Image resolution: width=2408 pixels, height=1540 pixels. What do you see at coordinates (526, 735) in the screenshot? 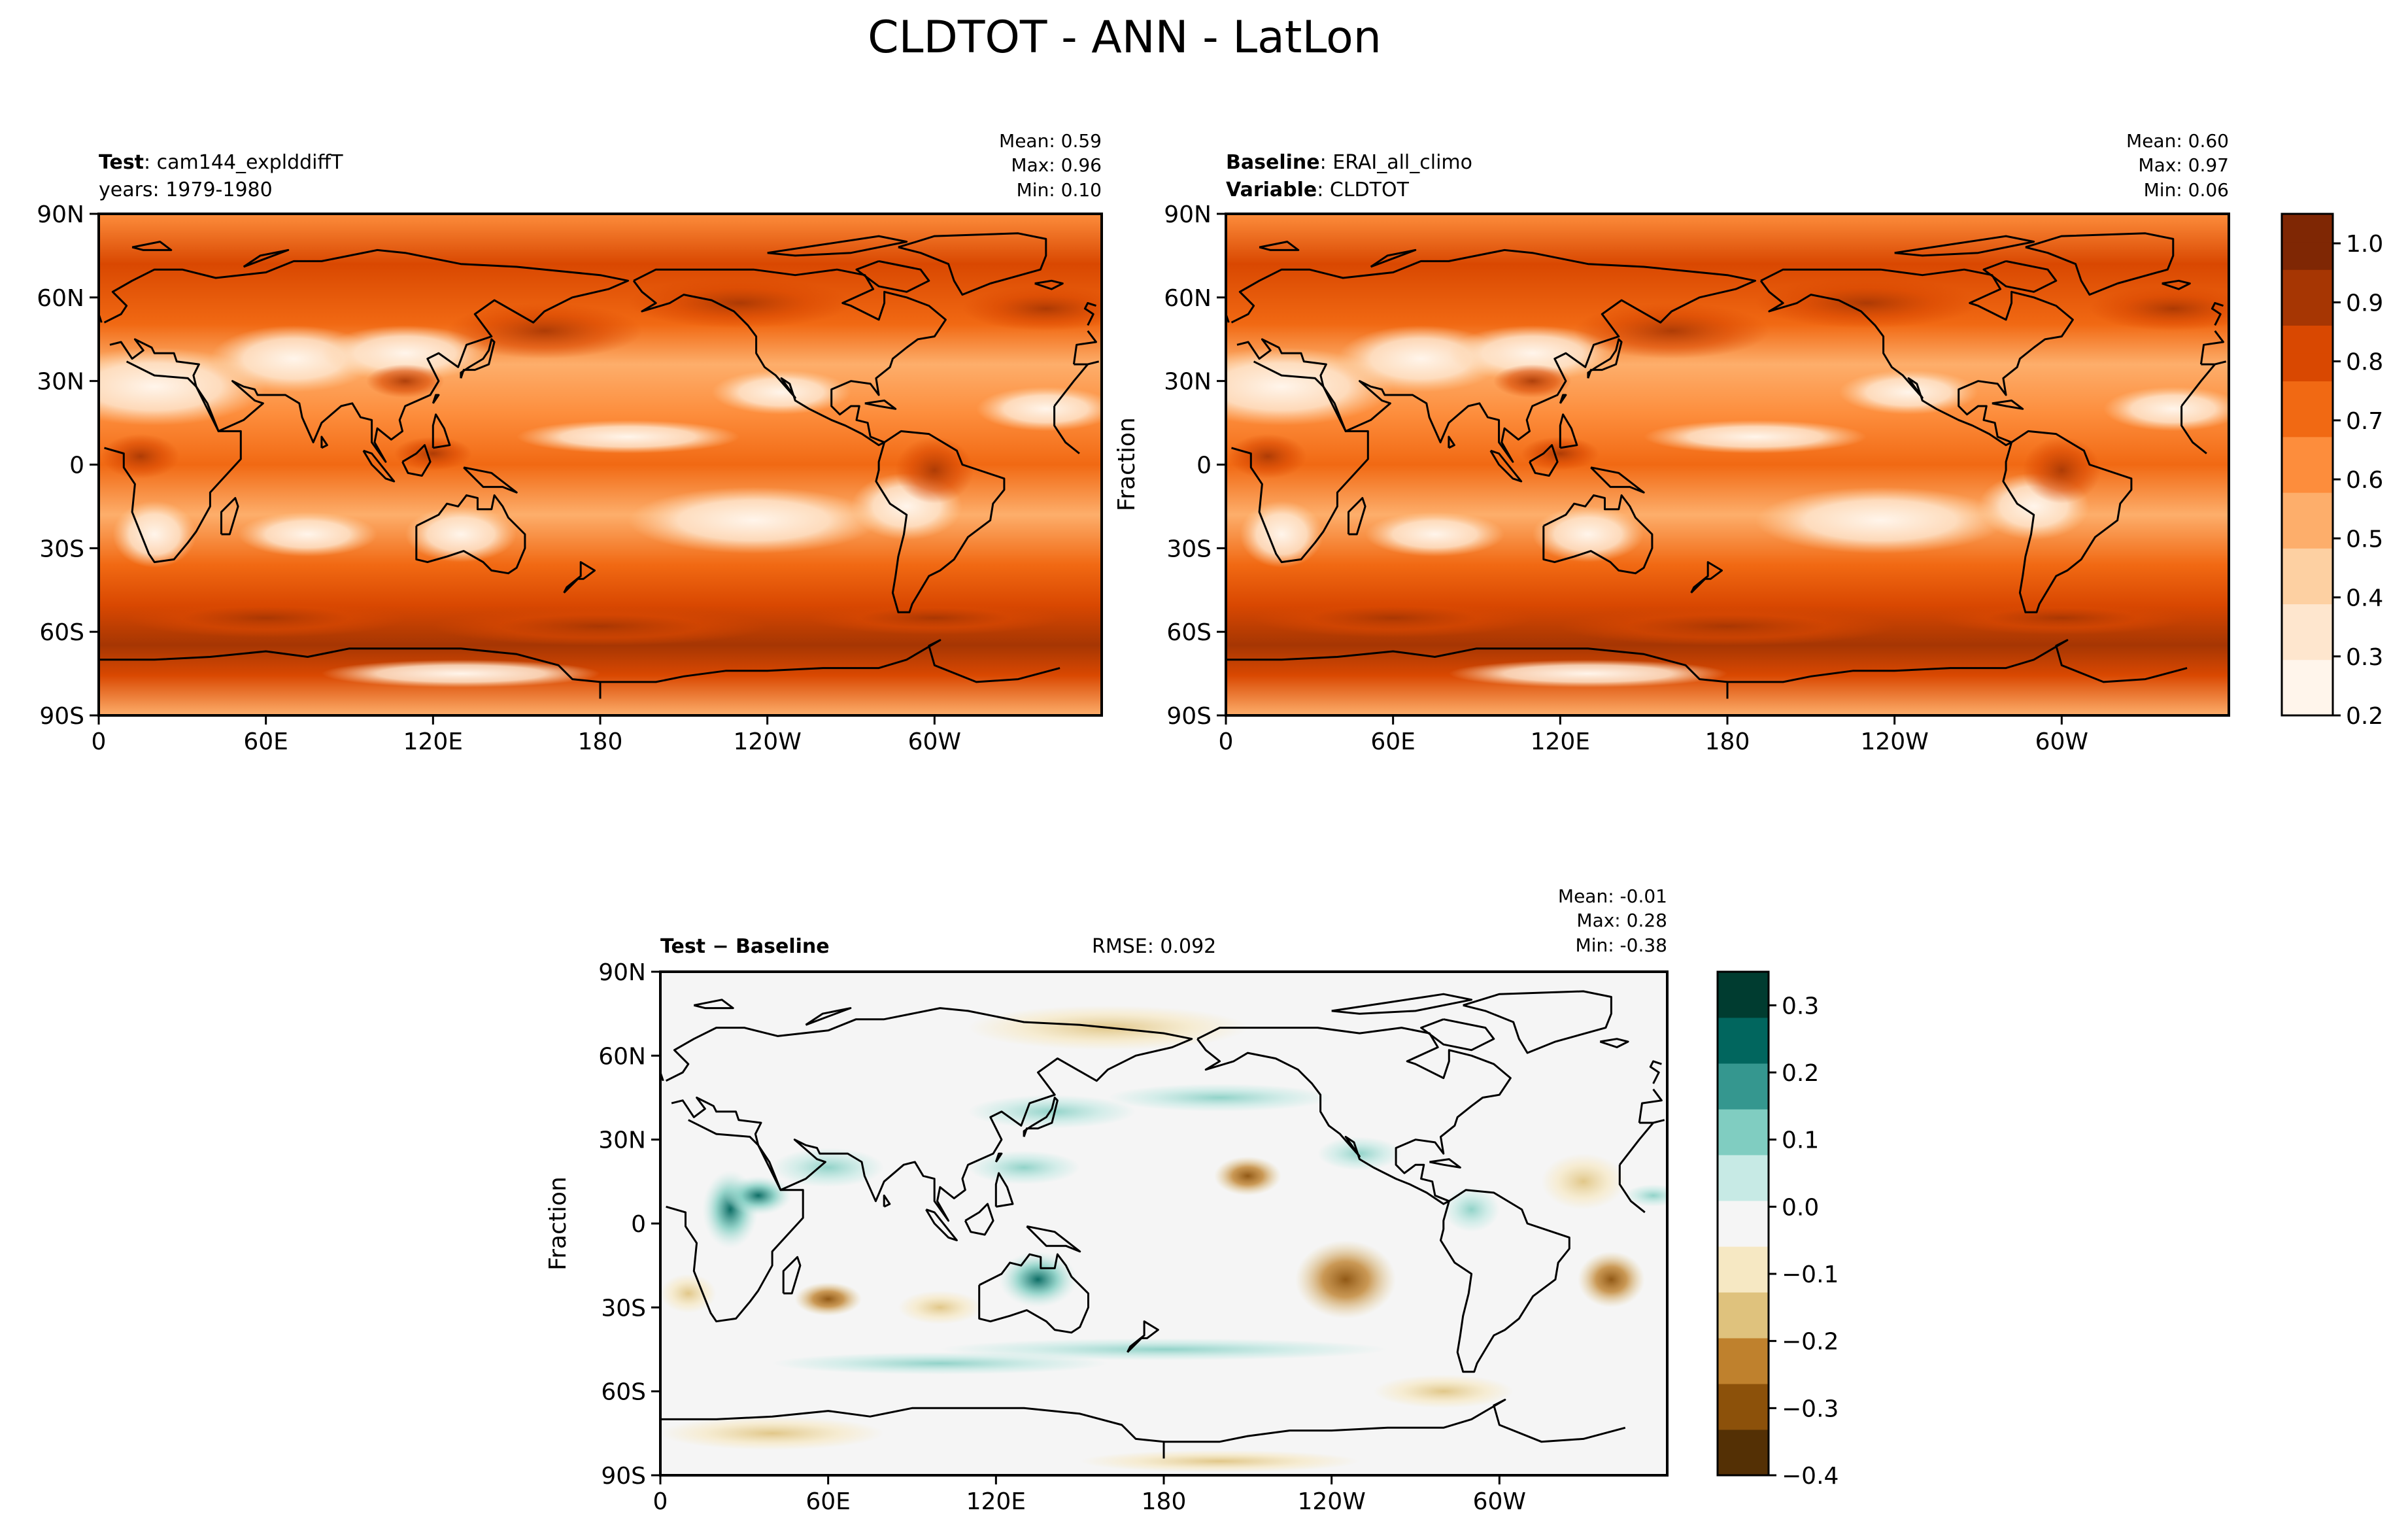
I see `panel-test-xticks: 0 60E 120E 180 120W 60W` at bounding box center [526, 735].